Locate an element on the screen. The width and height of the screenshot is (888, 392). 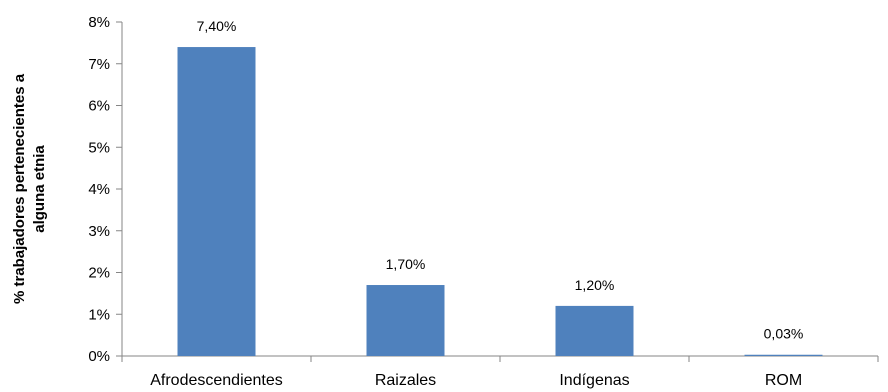
y-tick-label: 1% is located at coordinates (99, 314).